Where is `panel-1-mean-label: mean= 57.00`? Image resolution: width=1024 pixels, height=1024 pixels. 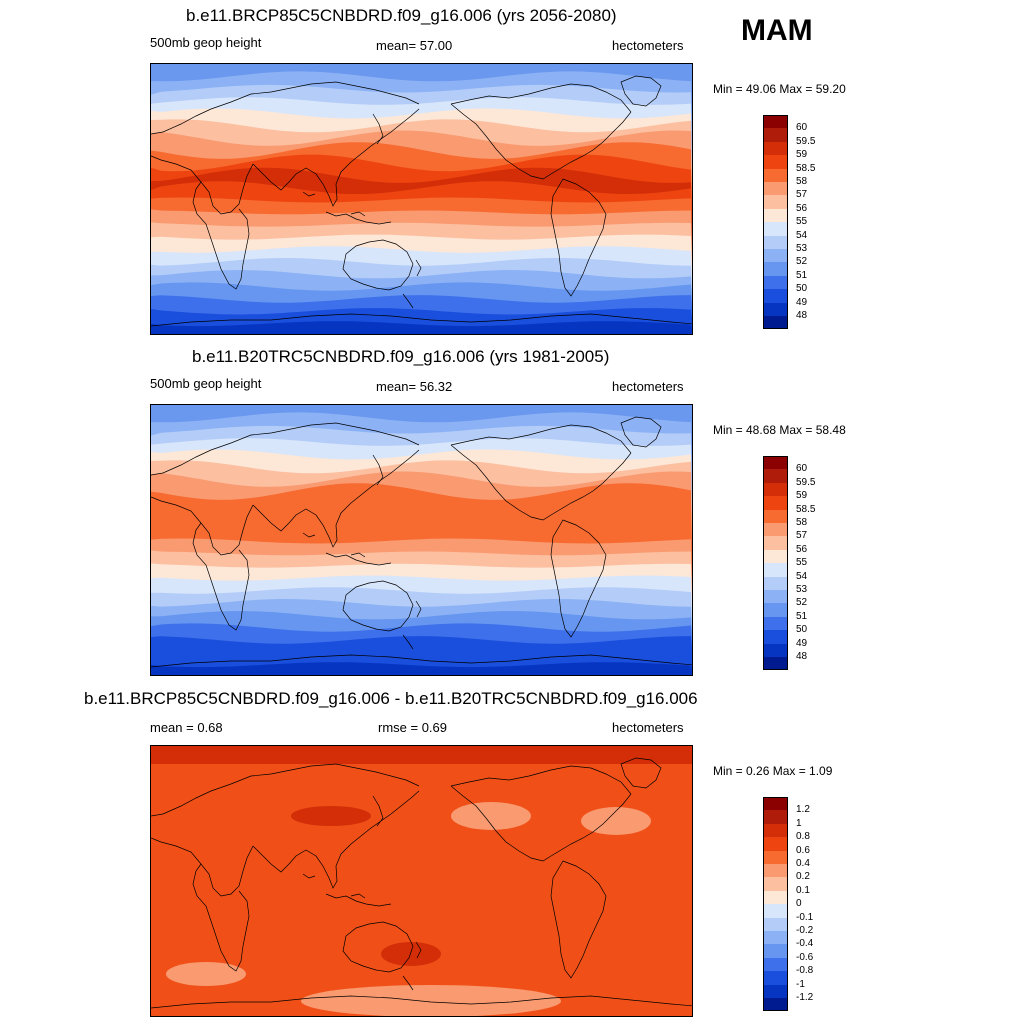
panel-1-mean-label: mean= 57.00 is located at coordinates (414, 45).